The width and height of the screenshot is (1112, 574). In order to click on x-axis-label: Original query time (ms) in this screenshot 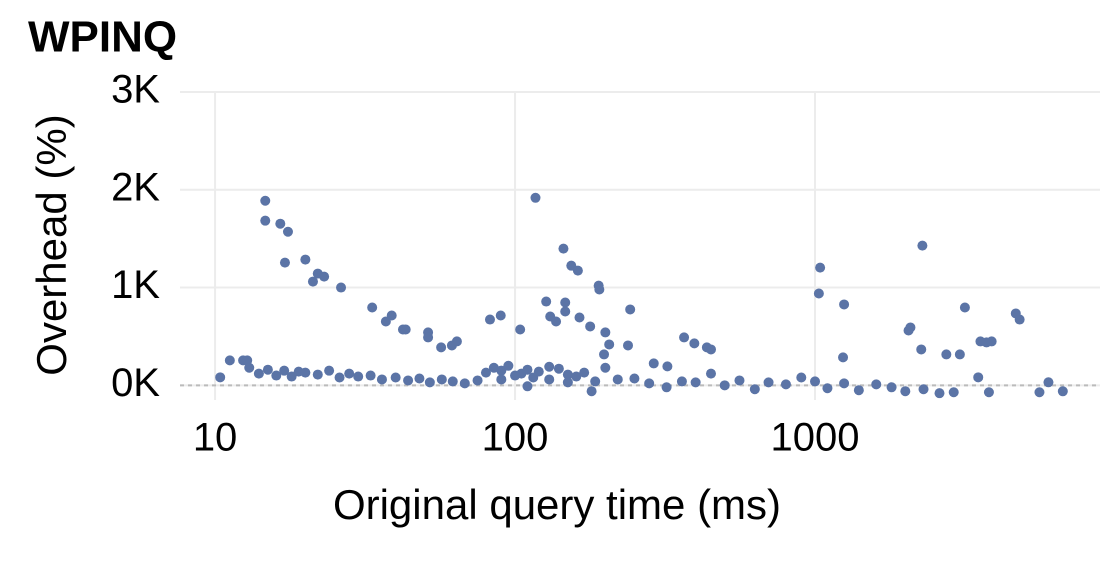, I will do `click(557, 504)`.